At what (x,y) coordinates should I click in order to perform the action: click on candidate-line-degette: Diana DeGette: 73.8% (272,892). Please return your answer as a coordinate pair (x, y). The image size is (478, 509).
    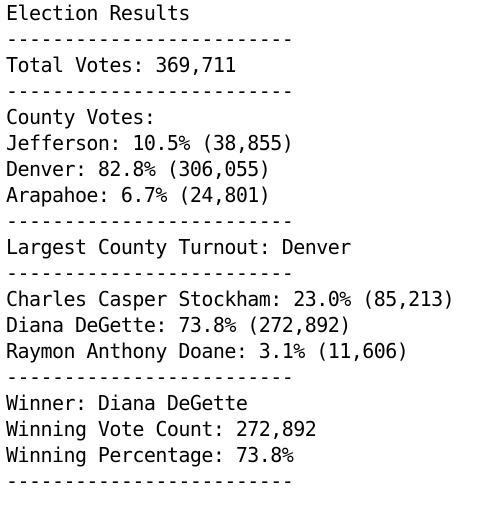
    Looking at the image, I should click on (178, 325).